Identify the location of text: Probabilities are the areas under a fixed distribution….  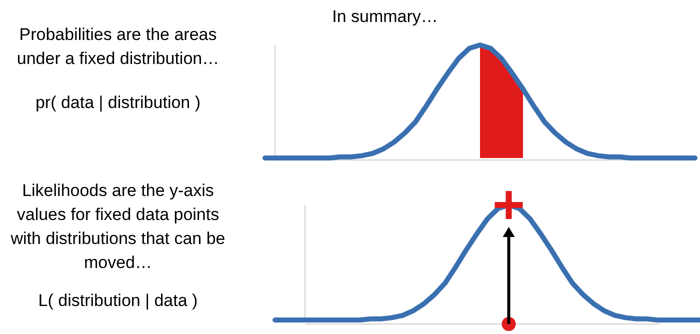
(118, 46).